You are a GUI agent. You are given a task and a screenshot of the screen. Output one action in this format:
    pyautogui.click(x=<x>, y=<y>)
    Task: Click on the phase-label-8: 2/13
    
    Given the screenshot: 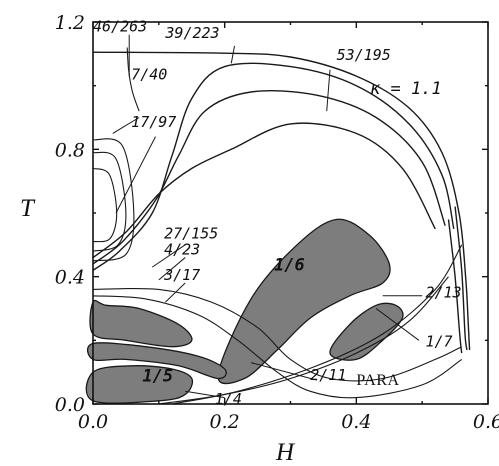 What is the action you would take?
    pyautogui.click(x=443, y=292)
    